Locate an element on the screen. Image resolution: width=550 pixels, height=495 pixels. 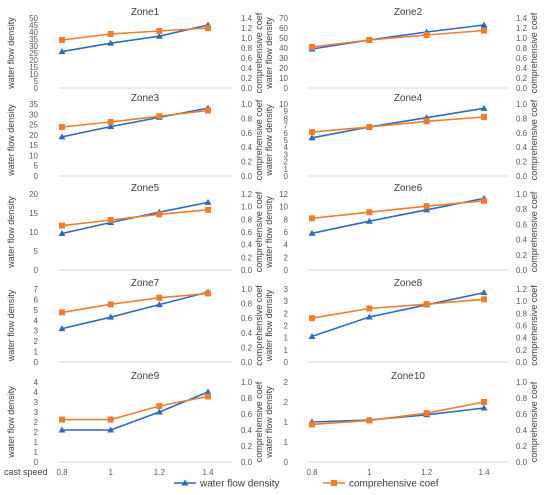
zone5-right-axis-title: comprehensive coef is located at coordinates (259, 231).